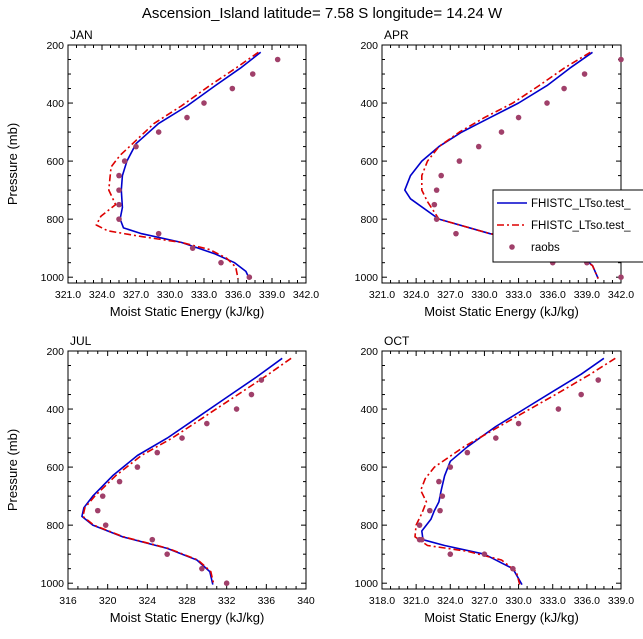 This screenshot has height=639, width=643. I want to click on legend: FHISTC_LTso.test_ FHISTC_LTso.test_raobs, so click(567, 226).